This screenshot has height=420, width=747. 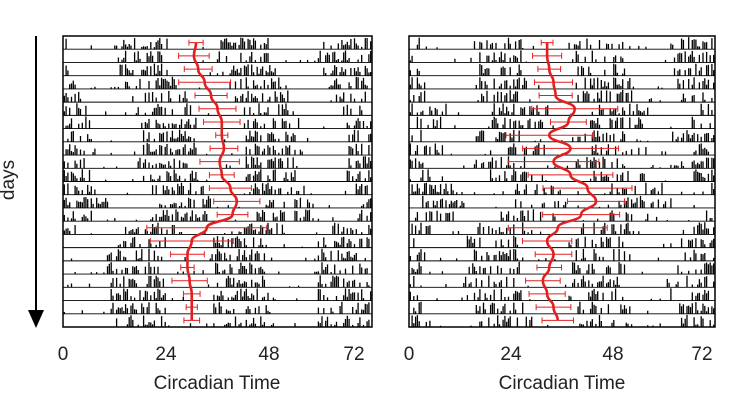 I want to click on right-x-tick-72: 72, so click(x=701, y=354).